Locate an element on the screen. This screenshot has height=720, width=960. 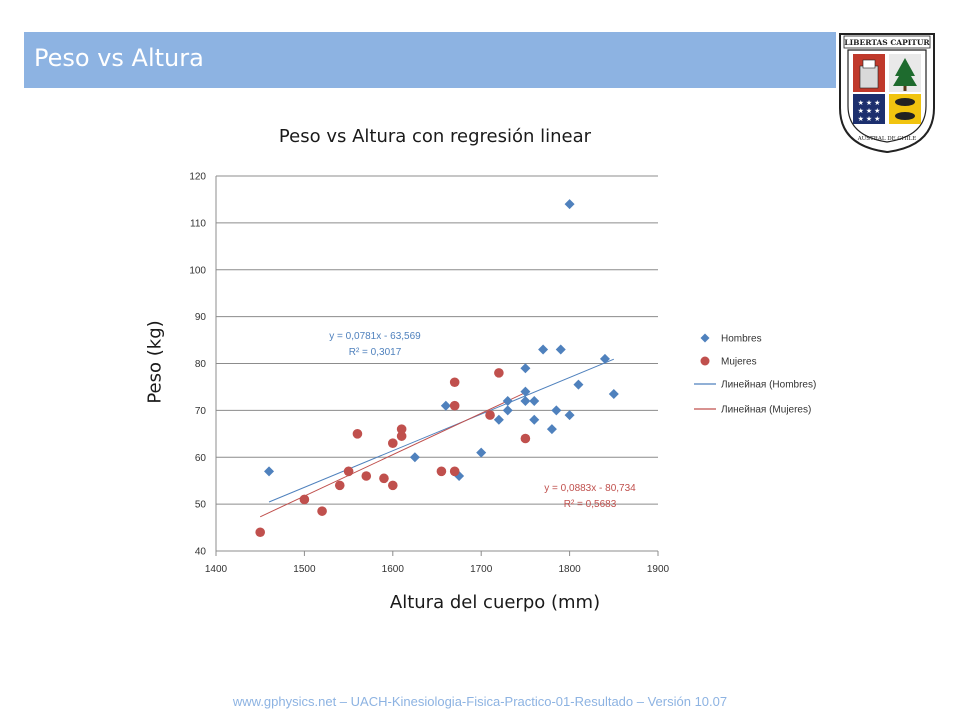
trendline-equation: y = 0,0781x - 63,569 is located at coordinates (375, 336).